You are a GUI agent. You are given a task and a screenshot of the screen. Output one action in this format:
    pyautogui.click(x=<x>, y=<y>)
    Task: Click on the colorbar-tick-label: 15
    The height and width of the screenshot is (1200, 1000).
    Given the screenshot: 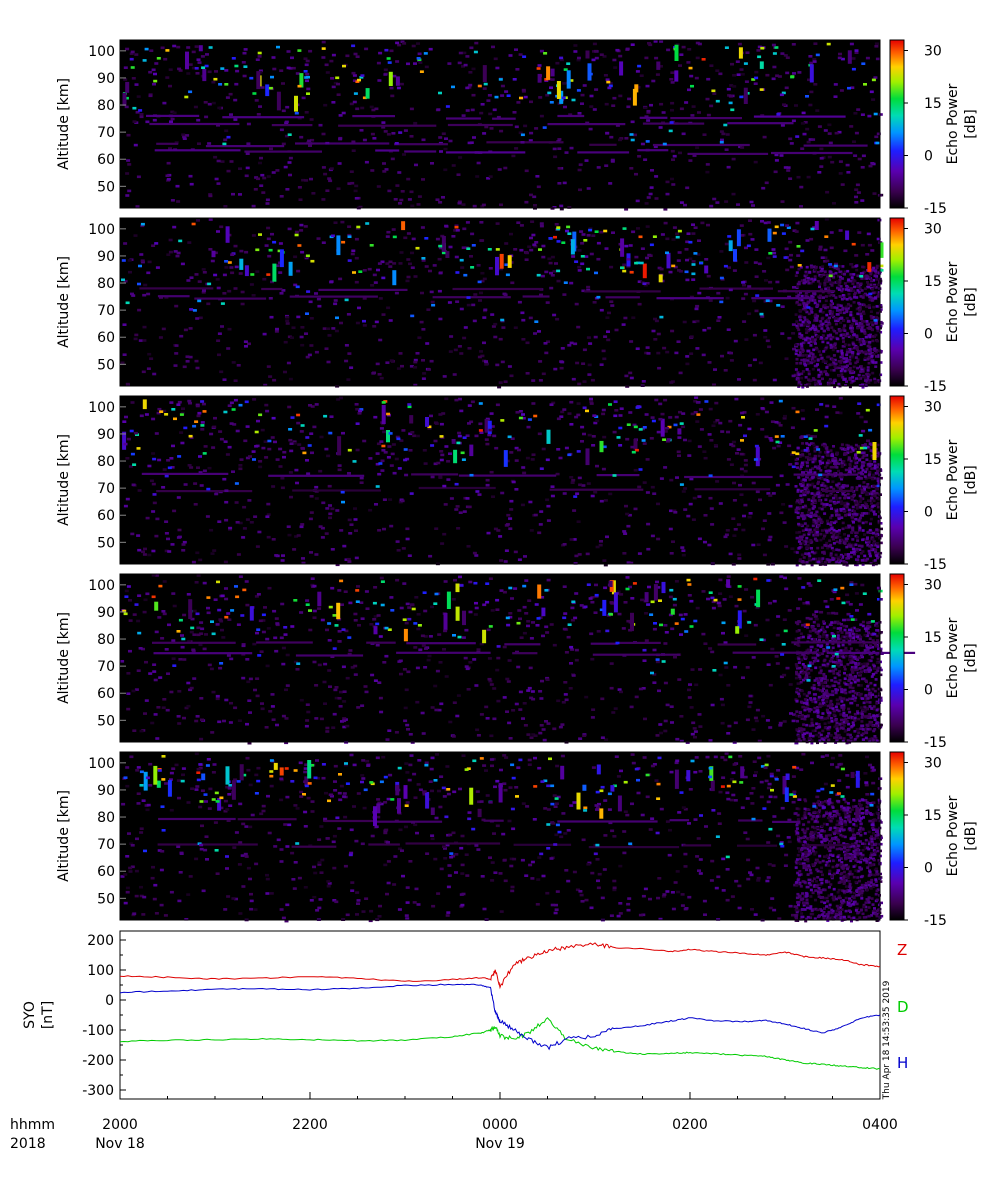 What is the action you would take?
    pyautogui.click(x=933, y=460)
    